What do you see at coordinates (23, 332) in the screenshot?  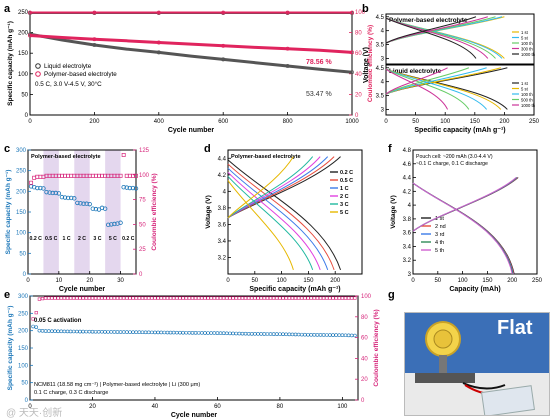 I see `panel-e-ytick-label: 200` at bounding box center [23, 332].